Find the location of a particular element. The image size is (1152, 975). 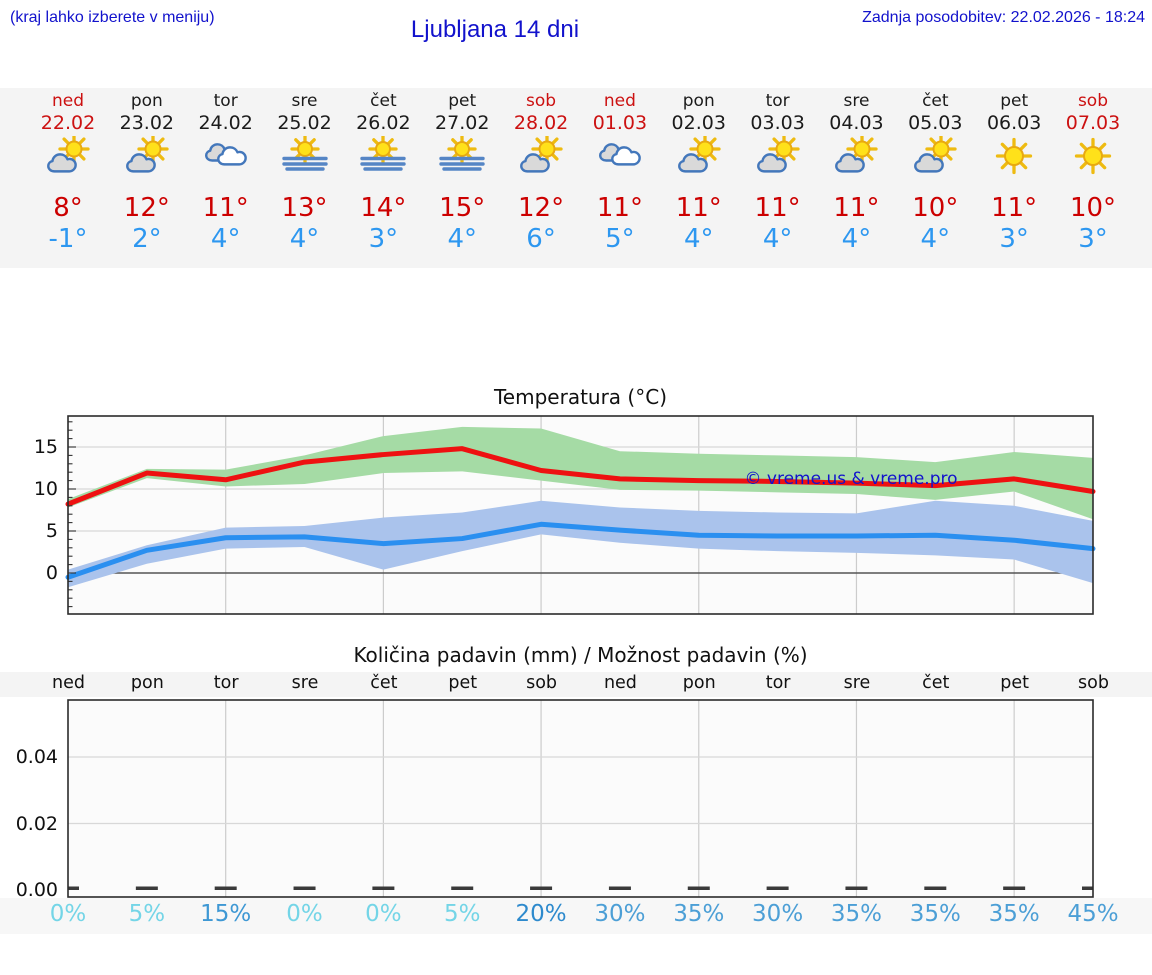

forecast-day: ned 01.03 11° 5° is located at coordinates (620, 178).